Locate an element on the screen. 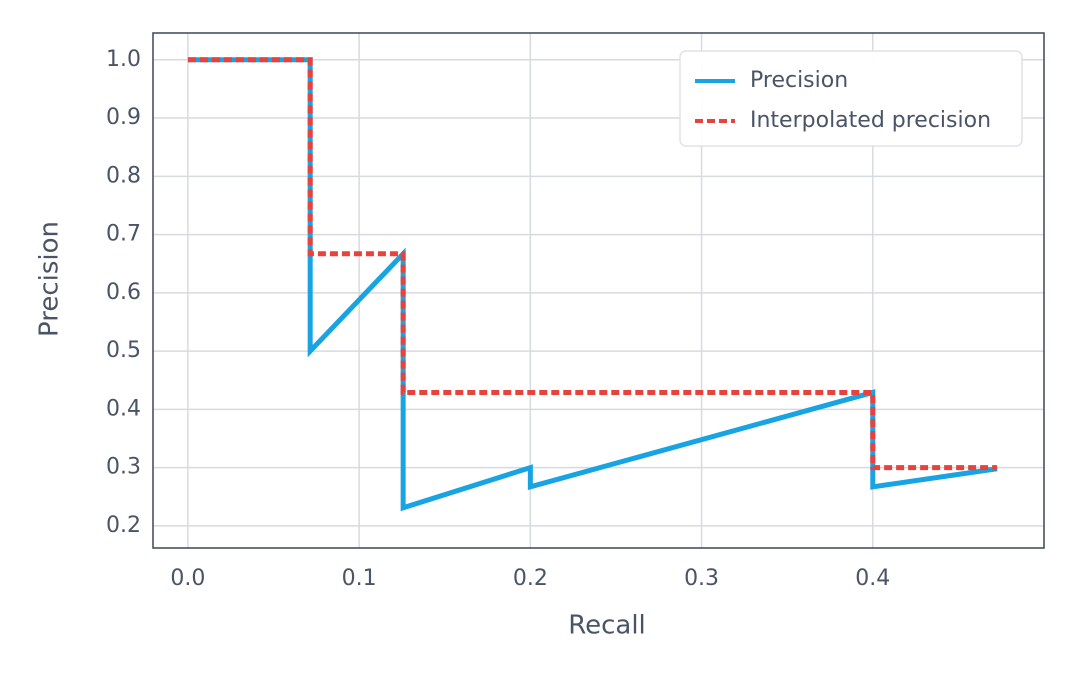  y-tick-label: 0.9 is located at coordinates (123, 117).